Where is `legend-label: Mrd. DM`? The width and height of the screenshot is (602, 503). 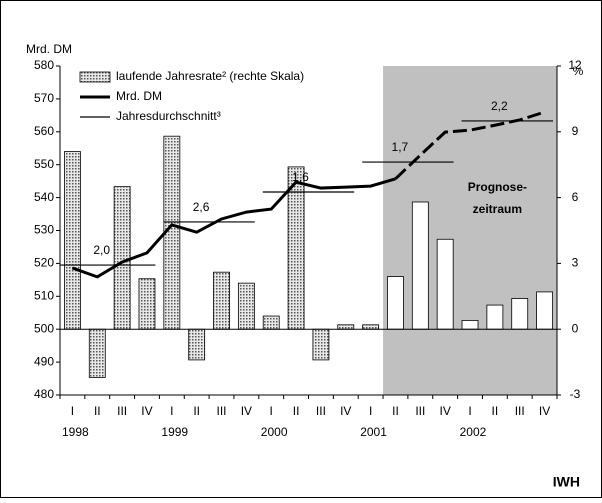 legend-label: Mrd. DM is located at coordinates (139, 96).